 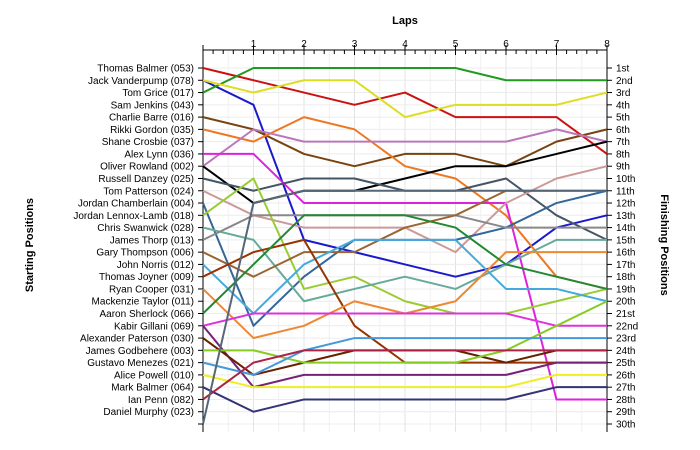 What do you see at coordinates (30, 245) in the screenshot?
I see `y-axis-label-left: Starting Positions` at bounding box center [30, 245].